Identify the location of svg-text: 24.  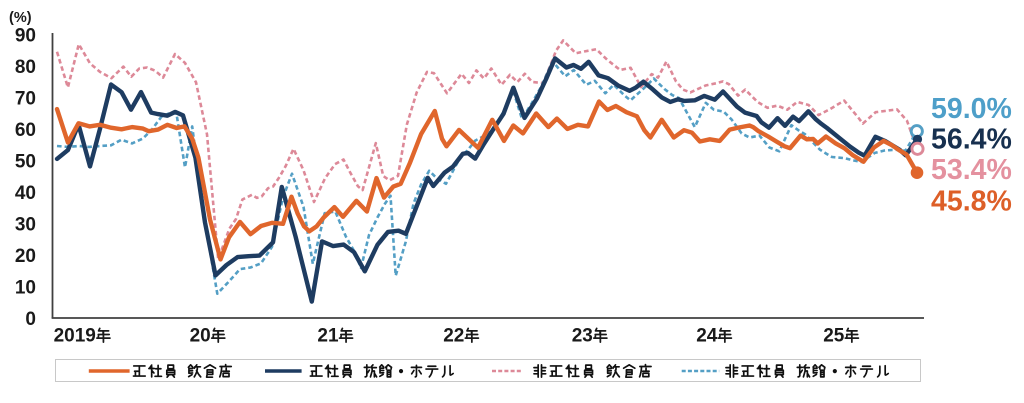
(707, 336).